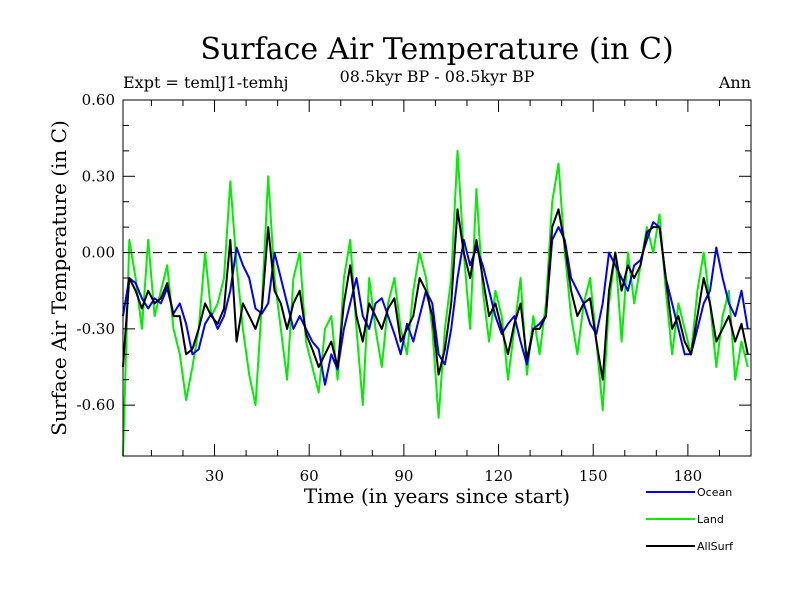 Image resolution: width=800 pixels, height=600 pixels. I want to click on y-tick-label: 0.00, so click(98, 253).